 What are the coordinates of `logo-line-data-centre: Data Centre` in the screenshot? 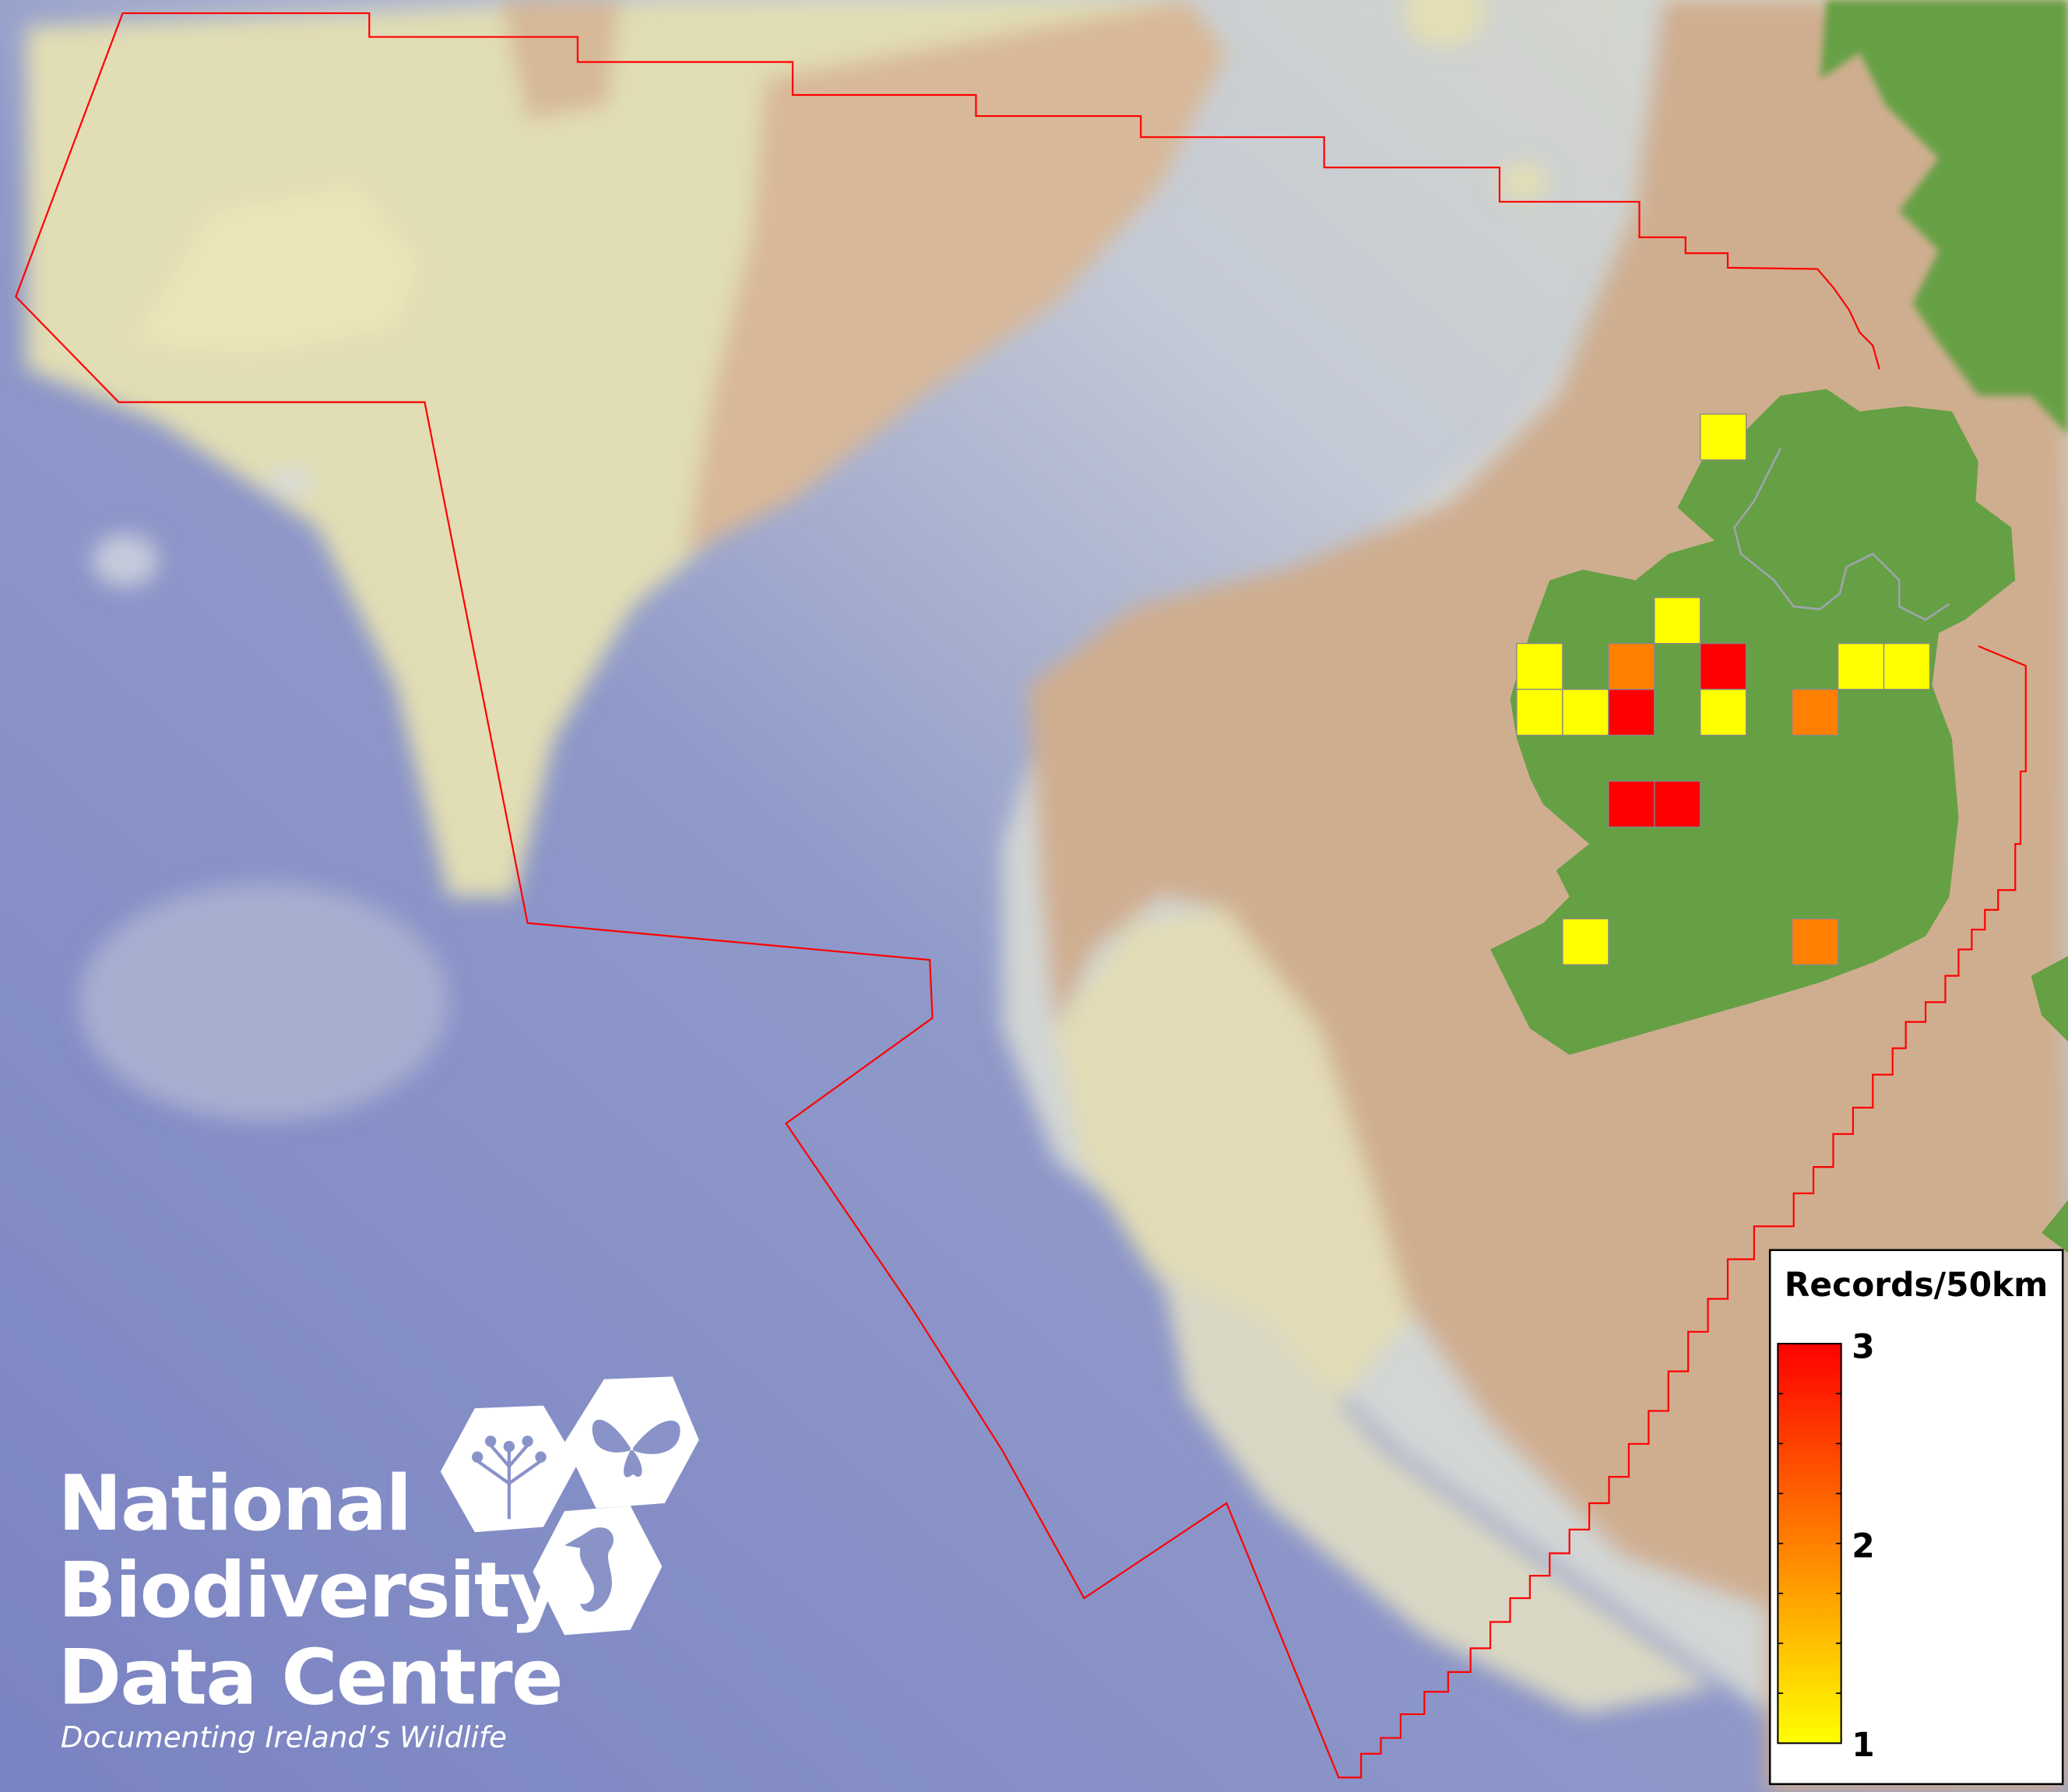 It's located at (310, 1678).